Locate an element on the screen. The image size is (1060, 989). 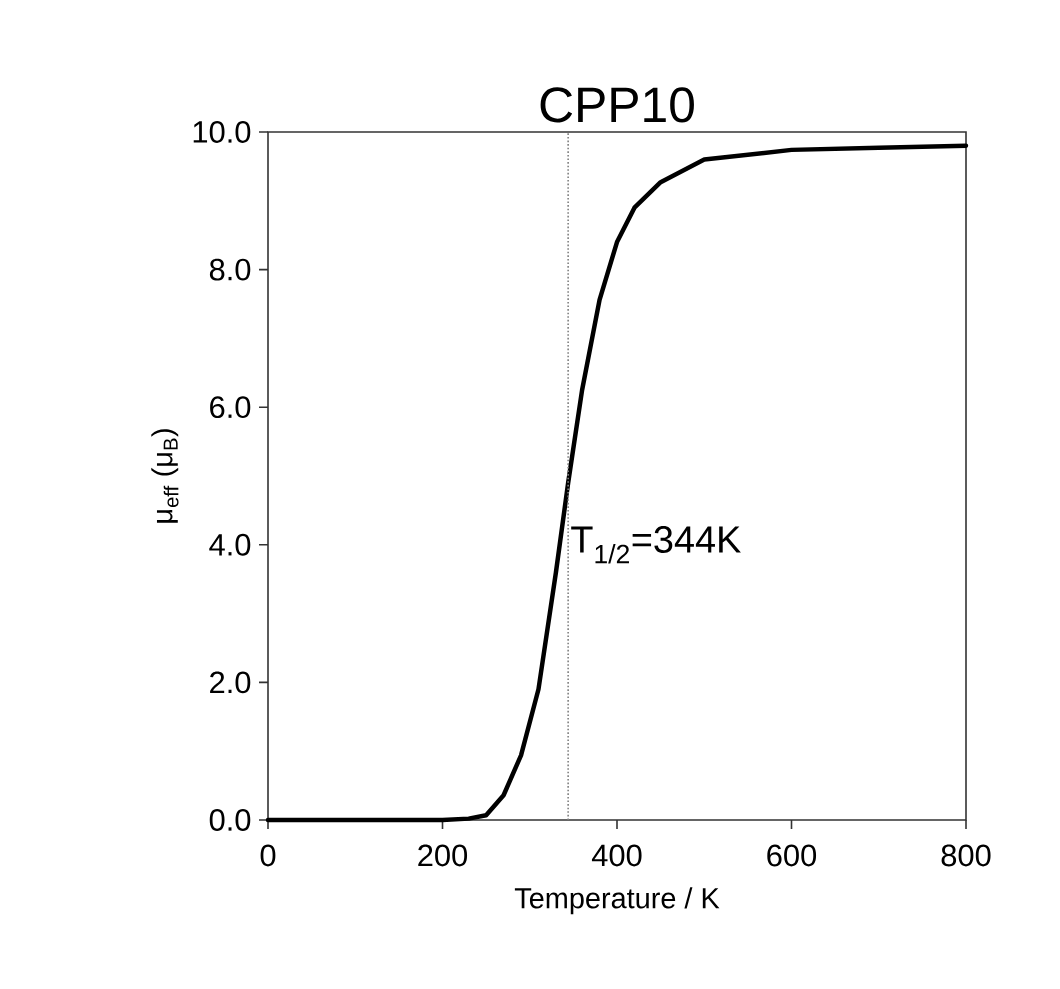
y-tick-label: 10.0 is located at coordinates (222, 132).